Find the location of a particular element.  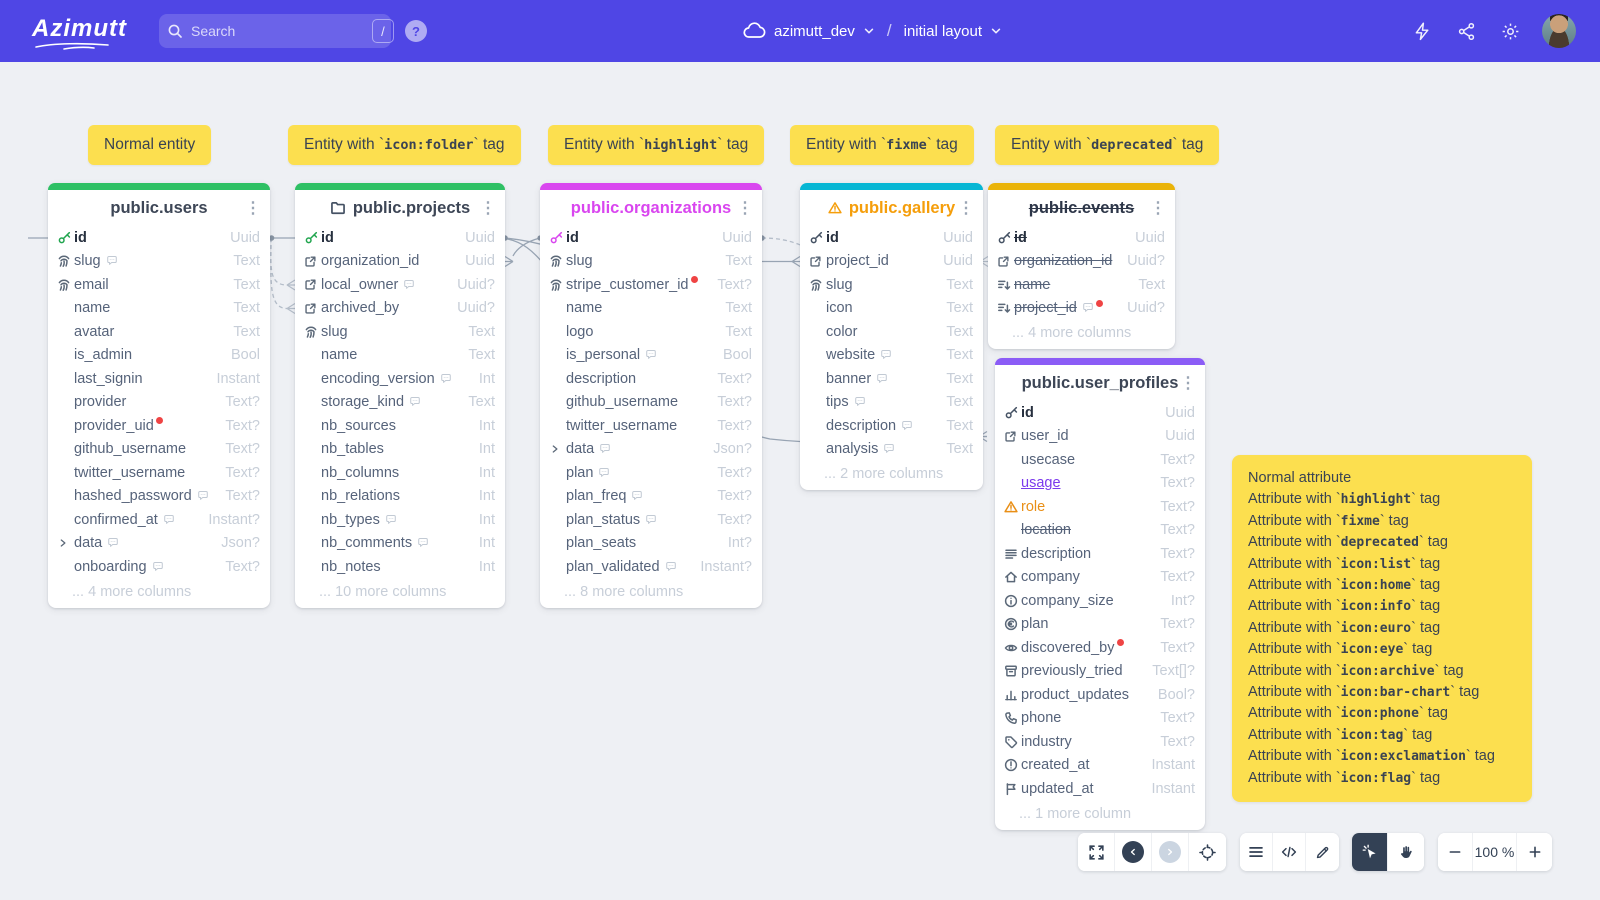

column-row: color Text is located at coordinates (891, 332).